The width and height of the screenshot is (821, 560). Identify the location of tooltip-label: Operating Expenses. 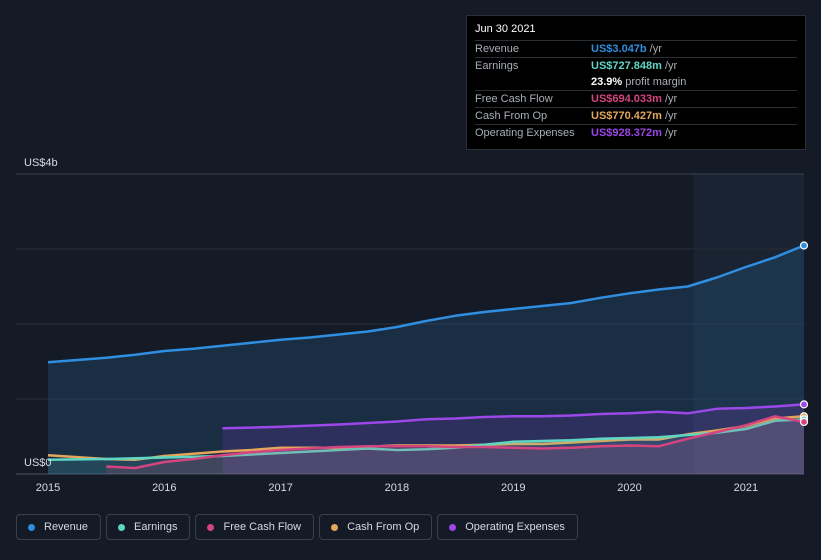
(525, 133).